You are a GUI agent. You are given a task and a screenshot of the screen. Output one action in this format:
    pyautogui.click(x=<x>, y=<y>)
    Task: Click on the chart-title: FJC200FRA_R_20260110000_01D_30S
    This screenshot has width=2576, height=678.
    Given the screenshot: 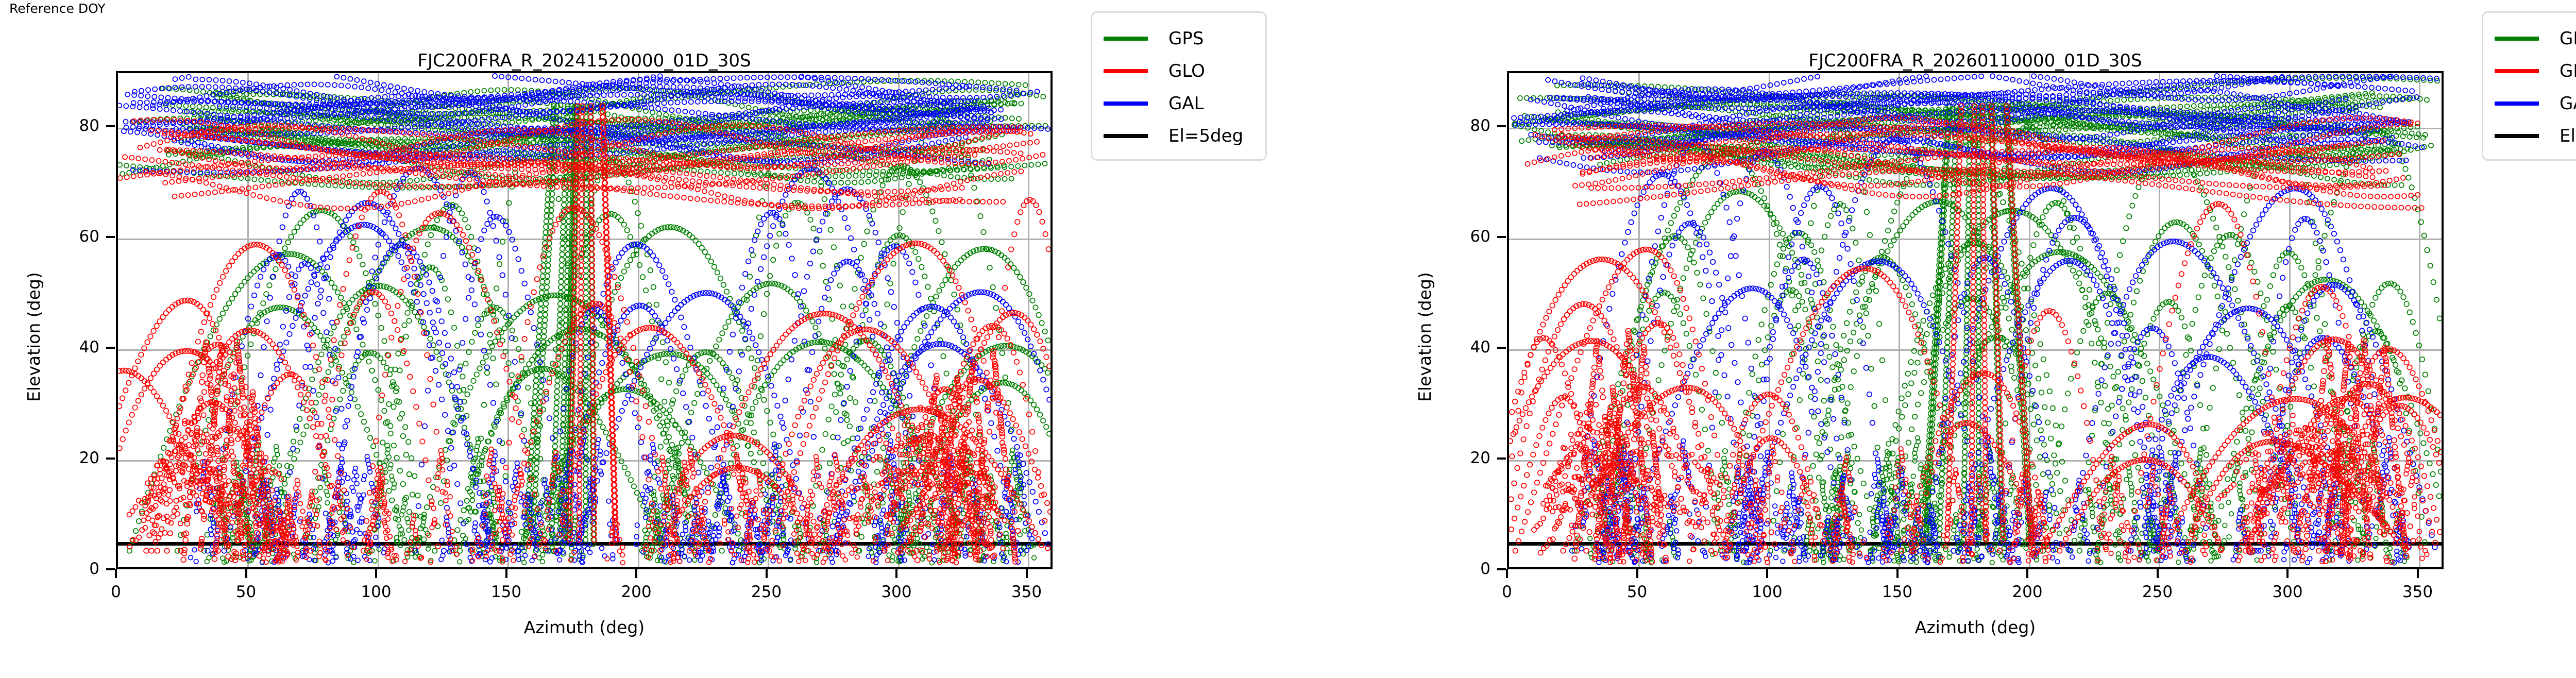 What is the action you would take?
    pyautogui.click(x=1975, y=60)
    